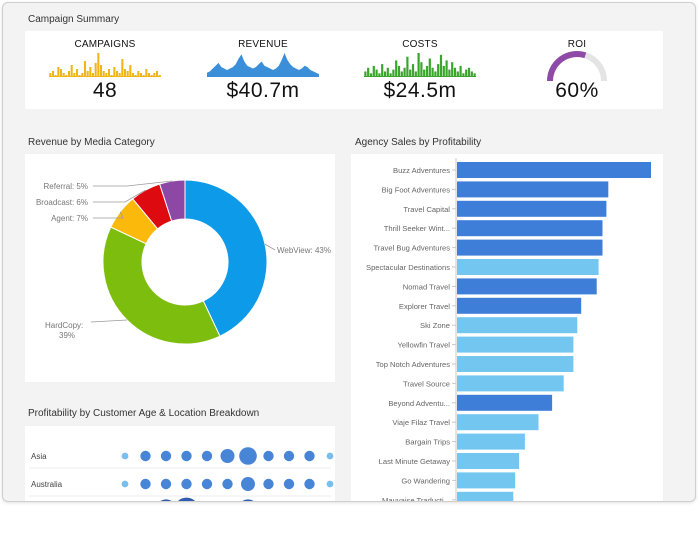  What do you see at coordinates (67, 335) in the screenshot?
I see `donut-label: 39%` at bounding box center [67, 335].